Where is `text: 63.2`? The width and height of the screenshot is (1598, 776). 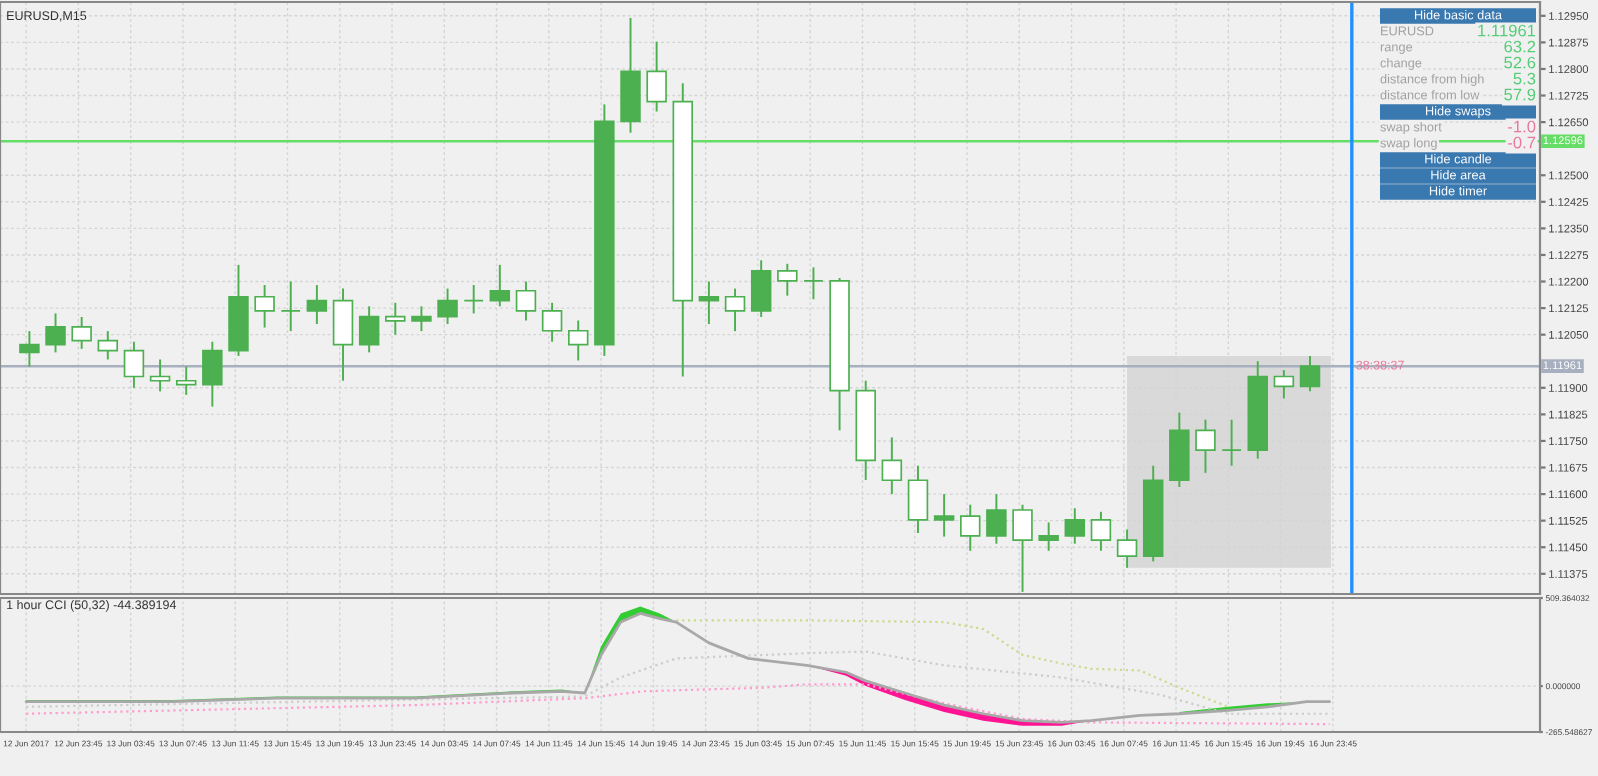
text: 63.2 is located at coordinates (1520, 46).